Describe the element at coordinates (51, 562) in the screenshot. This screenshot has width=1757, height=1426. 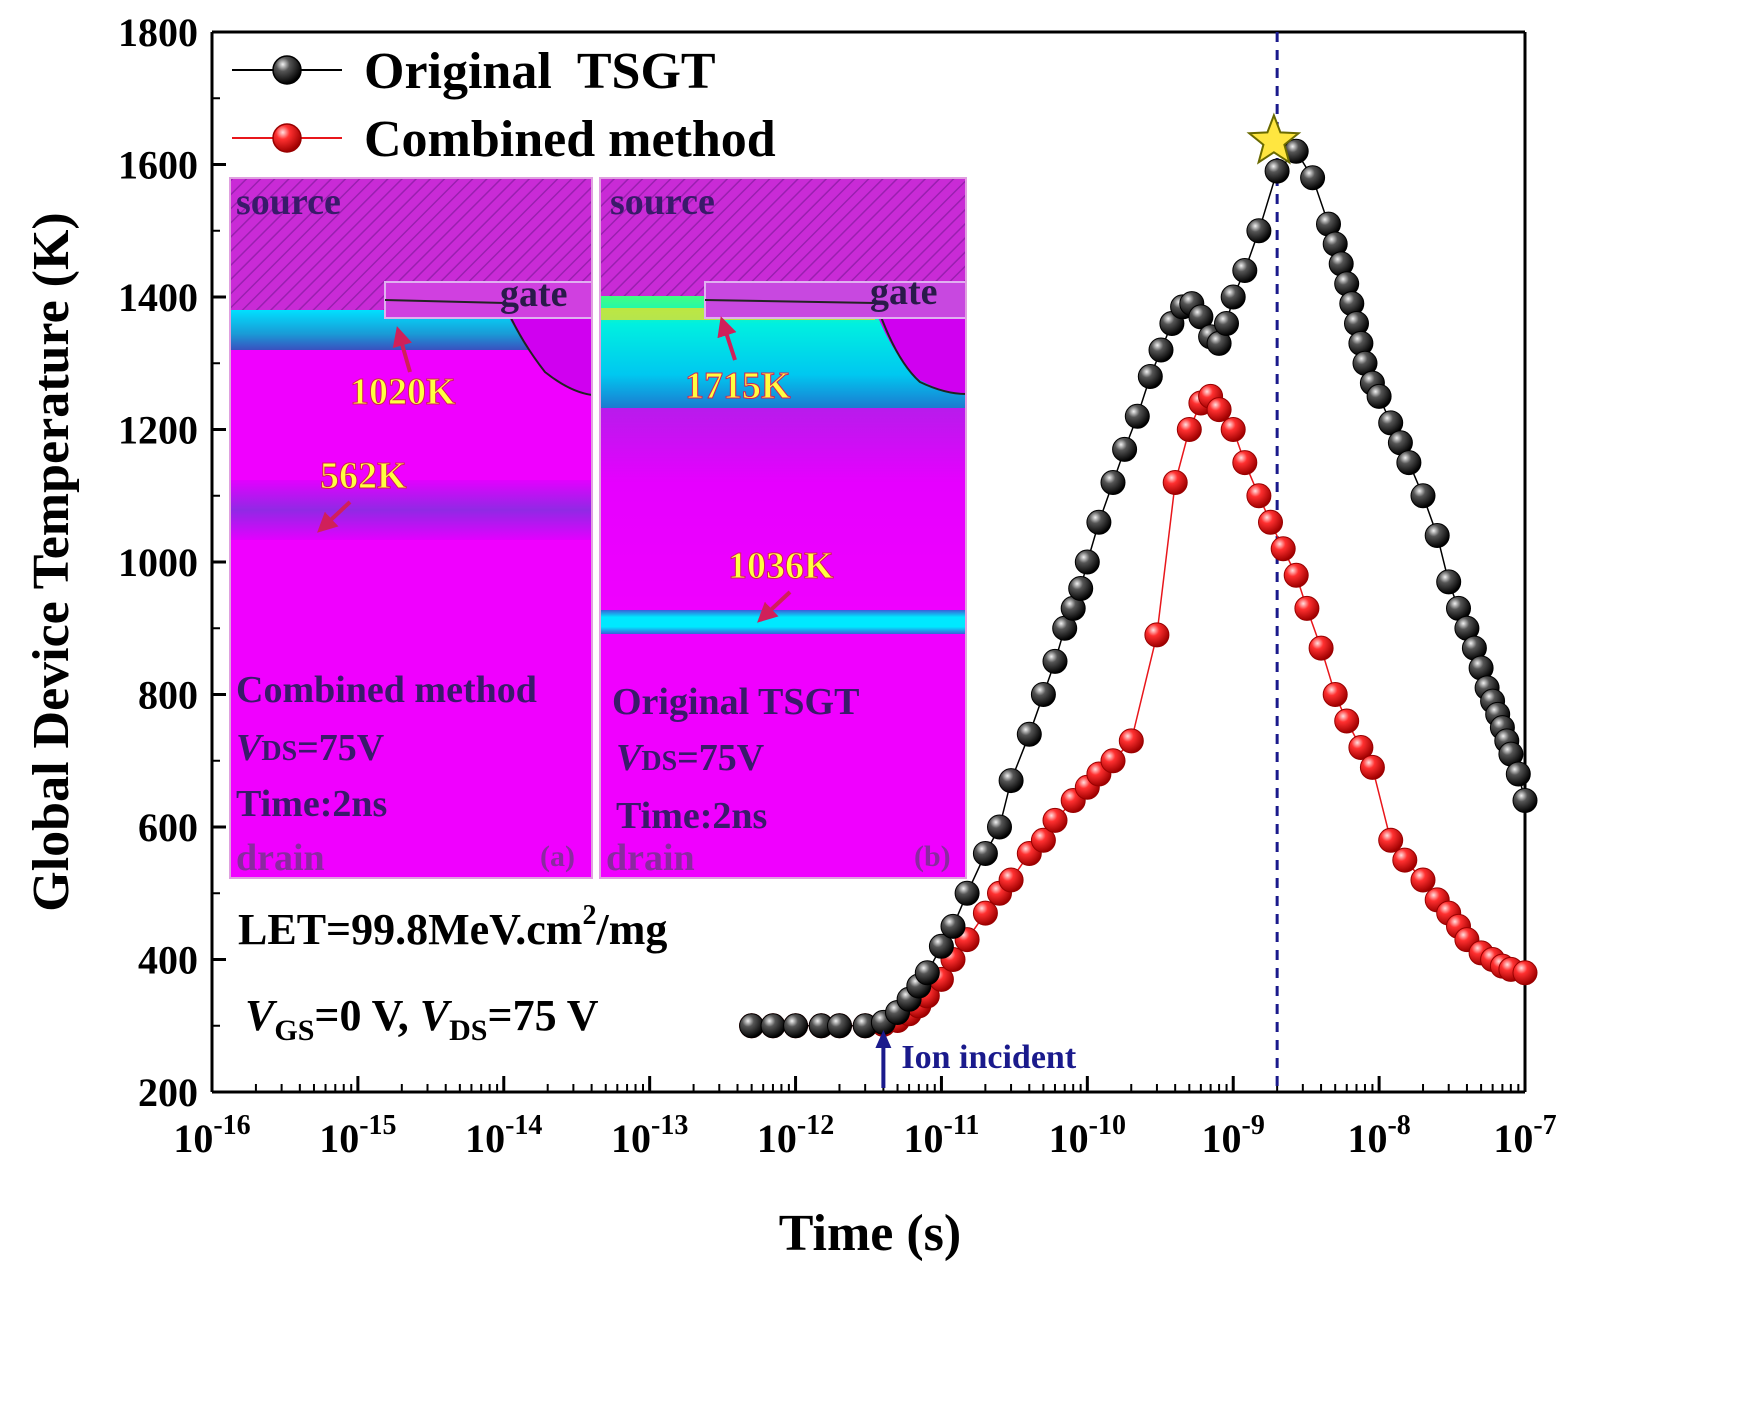
I see `y-axis-title: Global Device Temperature (K)` at that location.